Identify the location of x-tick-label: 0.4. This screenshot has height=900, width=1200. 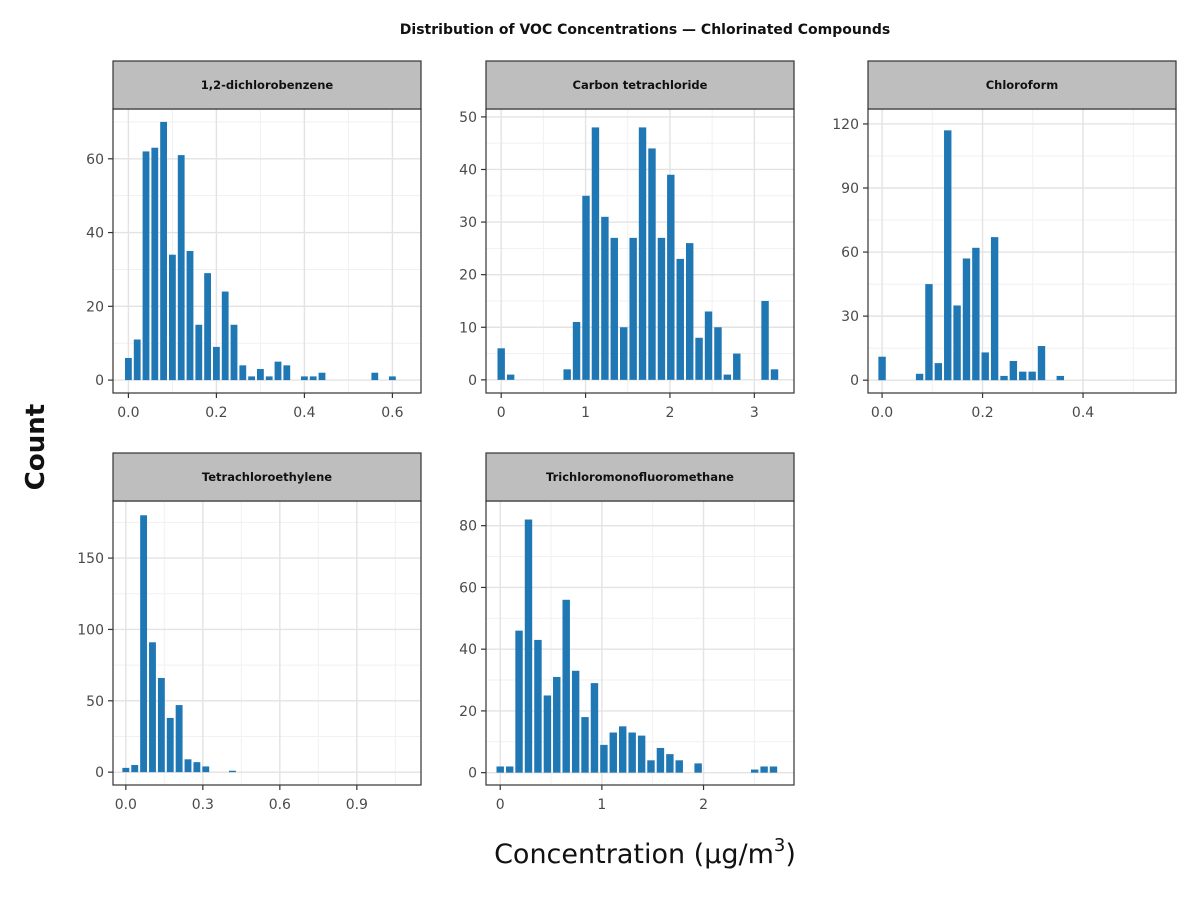
(1083, 413).